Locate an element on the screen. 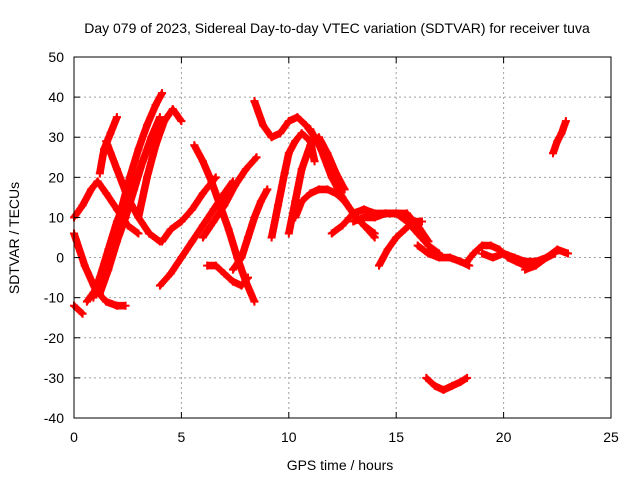 The image size is (640, 485). y-tick-label: 20 is located at coordinates (56, 177).